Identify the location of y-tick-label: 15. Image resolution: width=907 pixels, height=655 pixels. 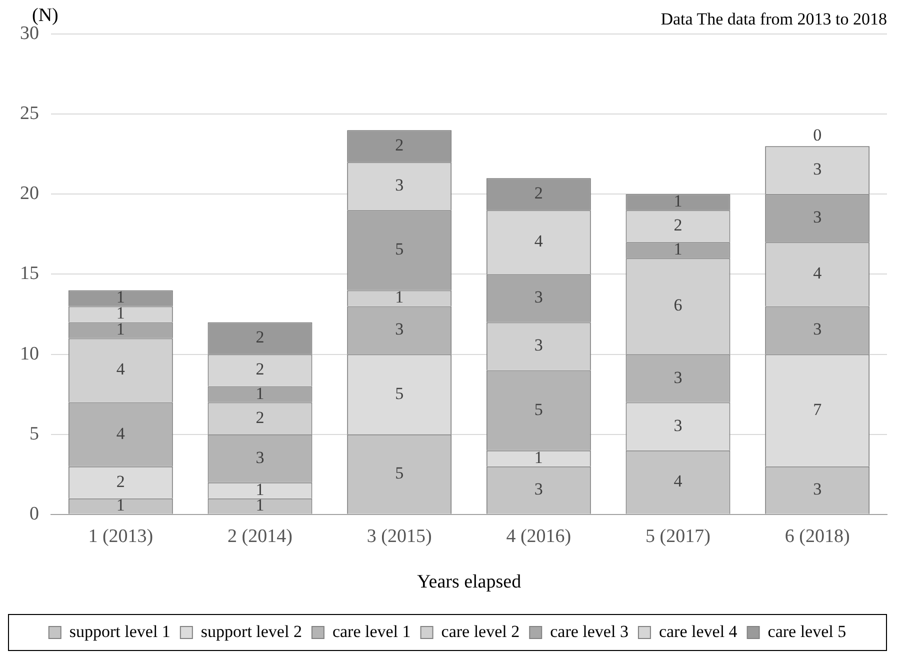
(29, 273).